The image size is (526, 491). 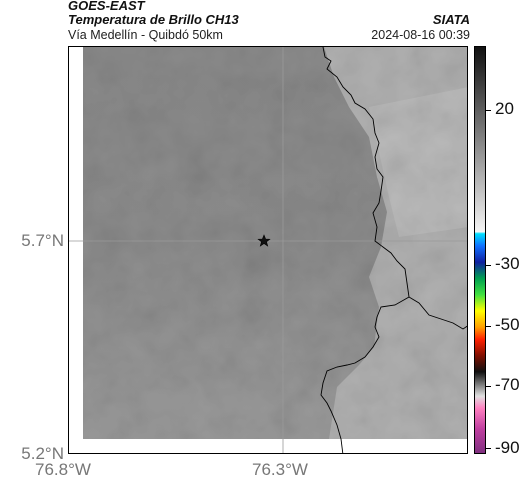 I want to click on colorbar-label-20: 20, so click(x=504, y=108).